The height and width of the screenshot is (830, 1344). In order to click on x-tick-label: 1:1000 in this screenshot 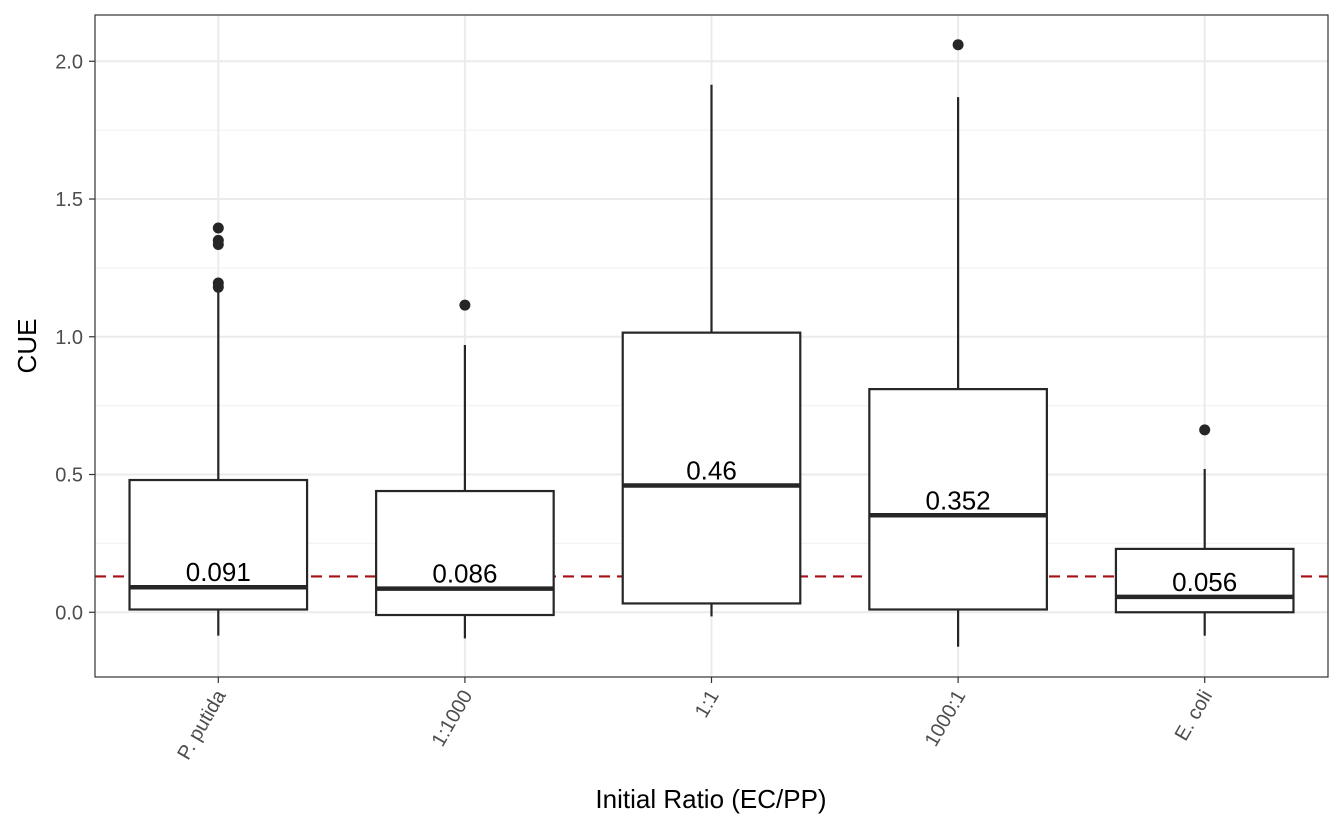, I will do `click(453, 719)`.